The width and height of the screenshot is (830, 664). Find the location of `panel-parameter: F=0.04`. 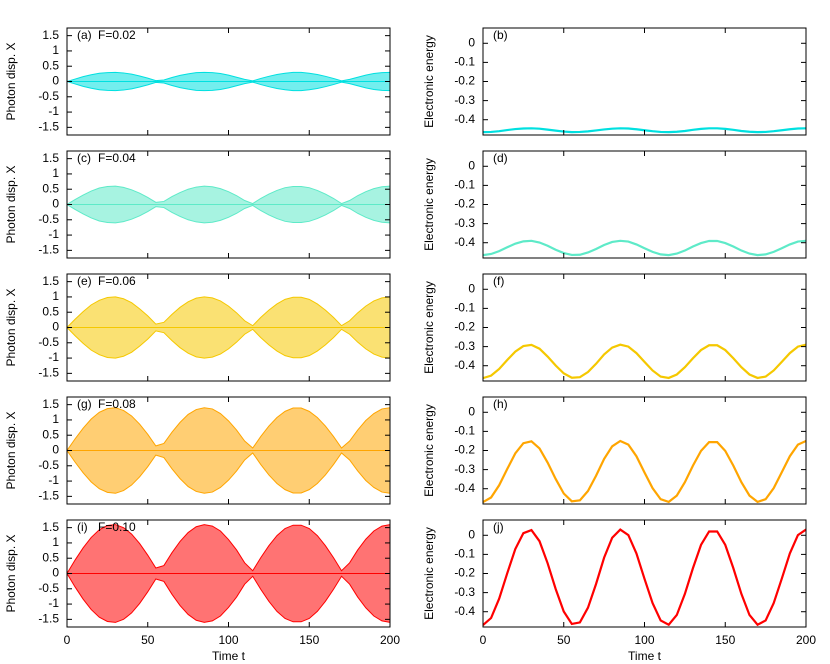

panel-parameter: F=0.04 is located at coordinates (117, 158).